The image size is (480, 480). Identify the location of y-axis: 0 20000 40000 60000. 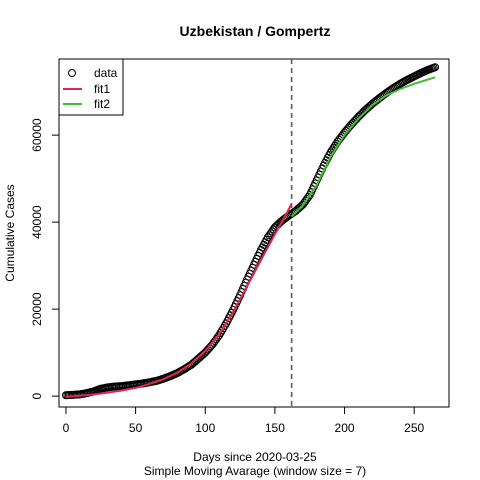
(45, 258).